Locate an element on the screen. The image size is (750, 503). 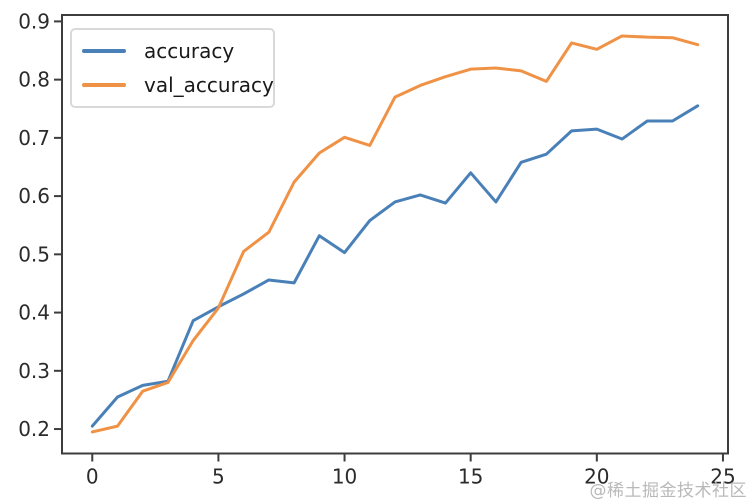
x-tick-label: 25 is located at coordinates (722, 477).